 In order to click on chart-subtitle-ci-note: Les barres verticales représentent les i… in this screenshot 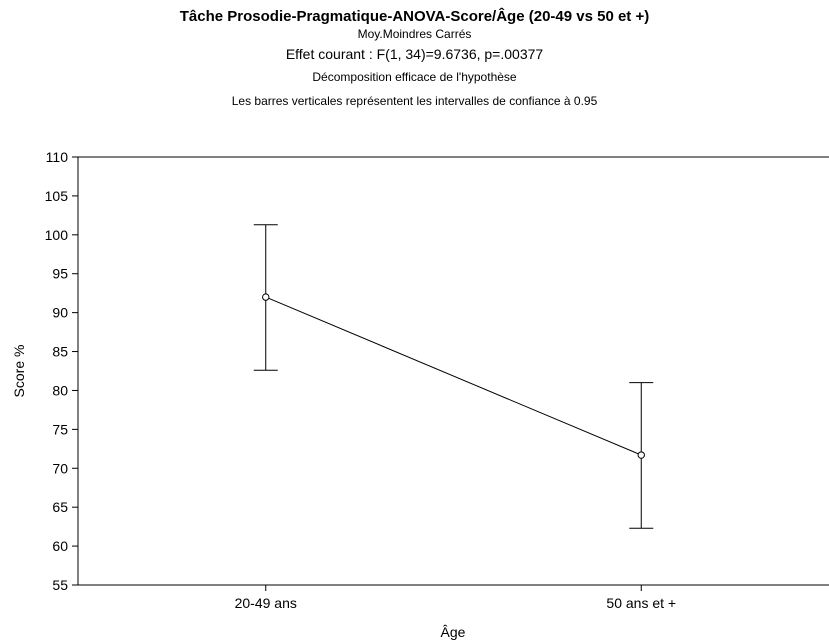, I will do `click(414, 101)`.